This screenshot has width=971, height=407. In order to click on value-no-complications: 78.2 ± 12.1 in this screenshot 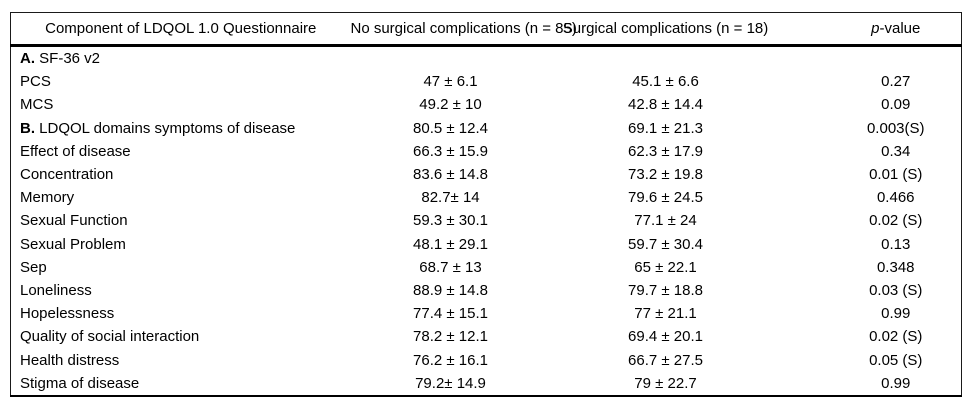, I will do `click(450, 337)`.